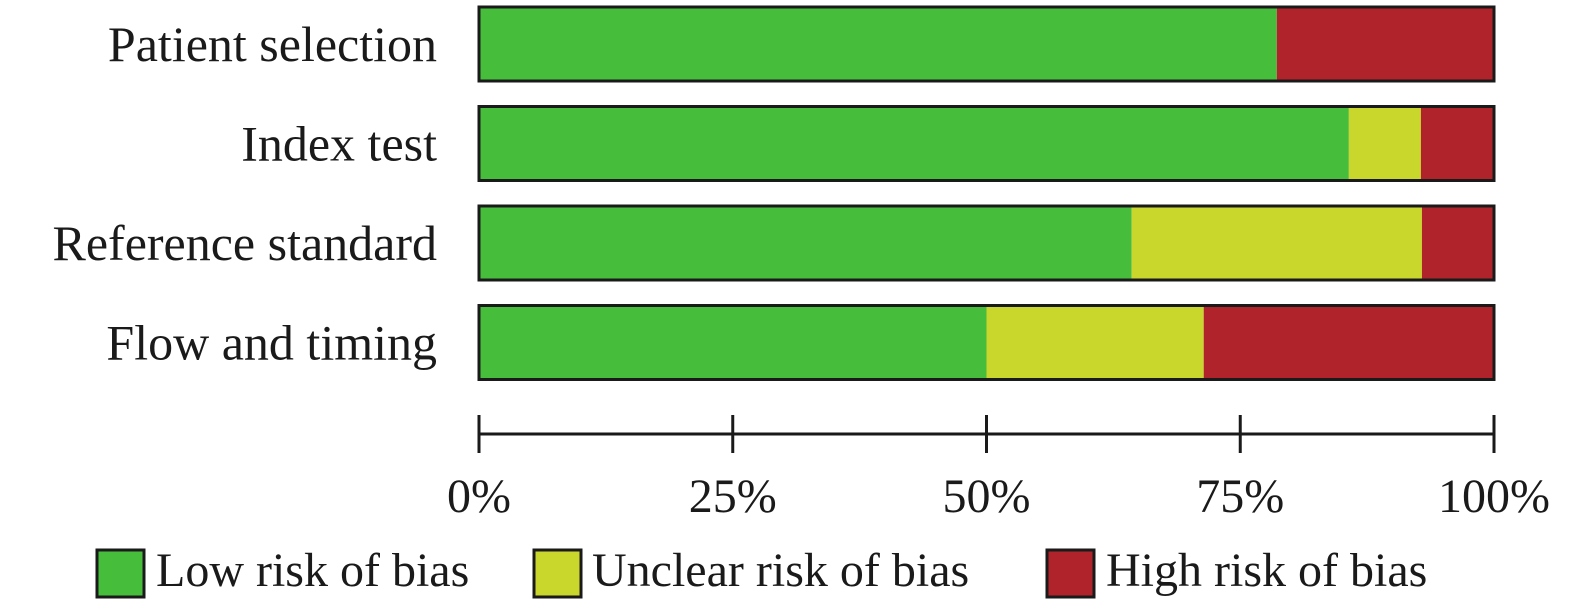 The height and width of the screenshot is (614, 1575). What do you see at coordinates (1240, 496) in the screenshot?
I see `x-tick-label-75: 75%` at bounding box center [1240, 496].